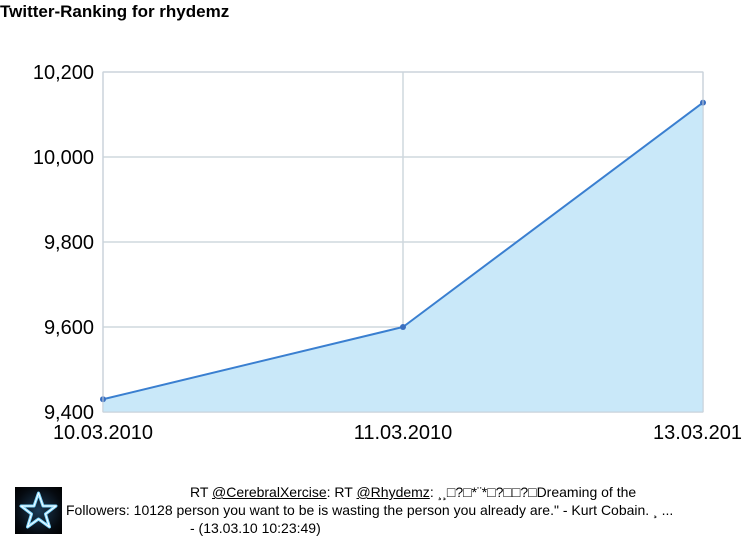  Describe the element at coordinates (269, 492) in the screenshot. I see `mention-cerebralxercise-link: @CerebralXercise` at that location.